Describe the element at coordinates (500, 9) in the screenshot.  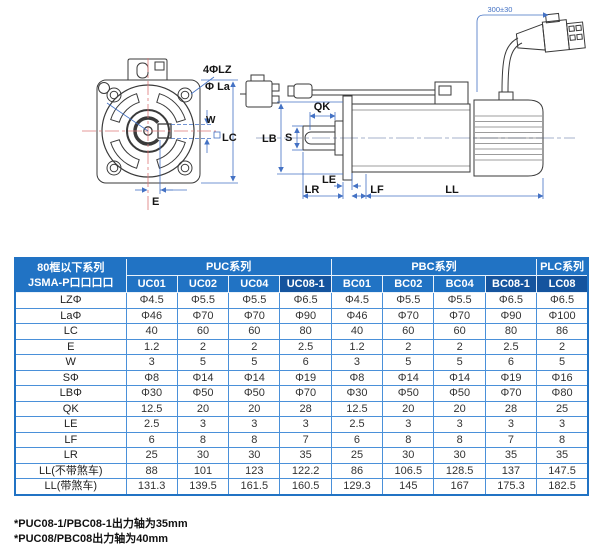
I see `dim-label-cable-length: 300±30` at that location.